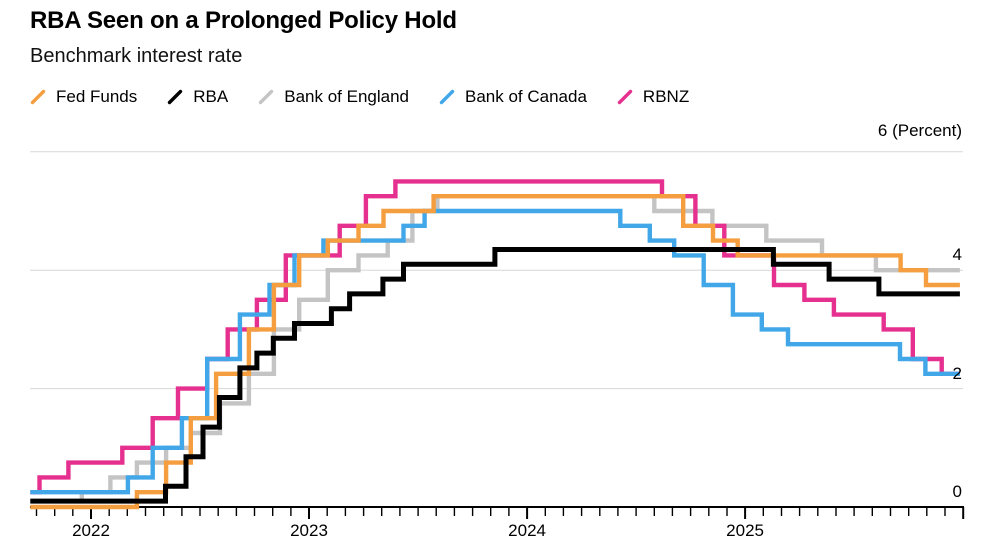  What do you see at coordinates (243, 20) in the screenshot?
I see `chart-title: RBA Seen on a Prolonged Policy Hold` at bounding box center [243, 20].